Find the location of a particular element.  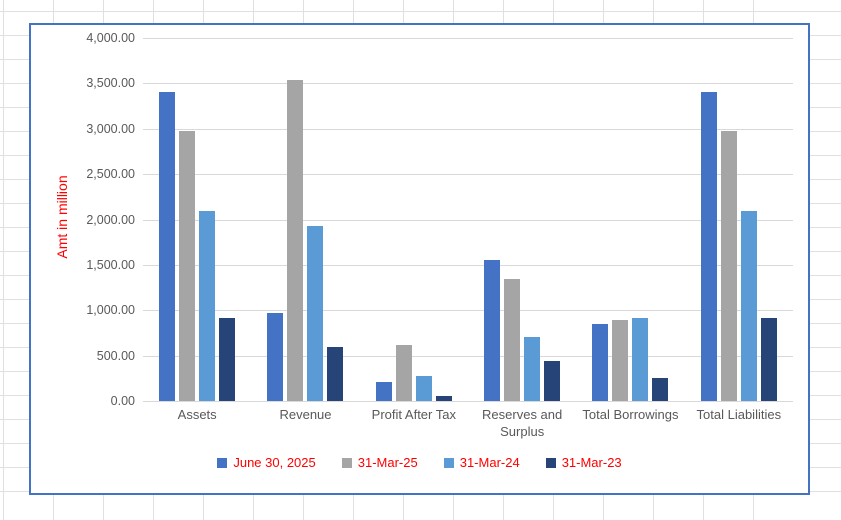

legend-item: 31-Mar-24 is located at coordinates (481, 462).